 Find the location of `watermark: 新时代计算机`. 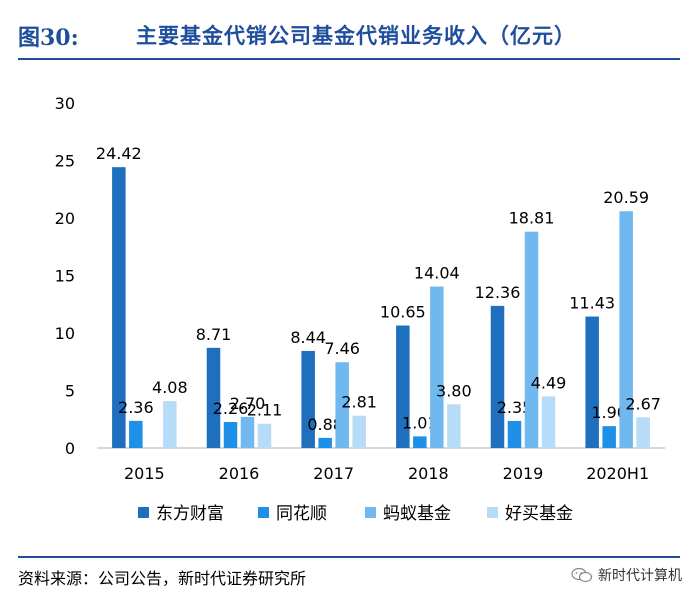

watermark: 新时代计算机 is located at coordinates (626, 575).